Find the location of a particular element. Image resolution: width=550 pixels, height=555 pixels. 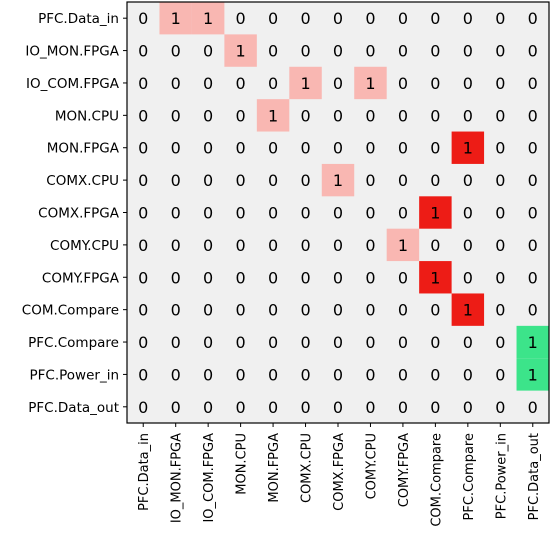

cell-value-4-10: 1 is located at coordinates (468, 148).